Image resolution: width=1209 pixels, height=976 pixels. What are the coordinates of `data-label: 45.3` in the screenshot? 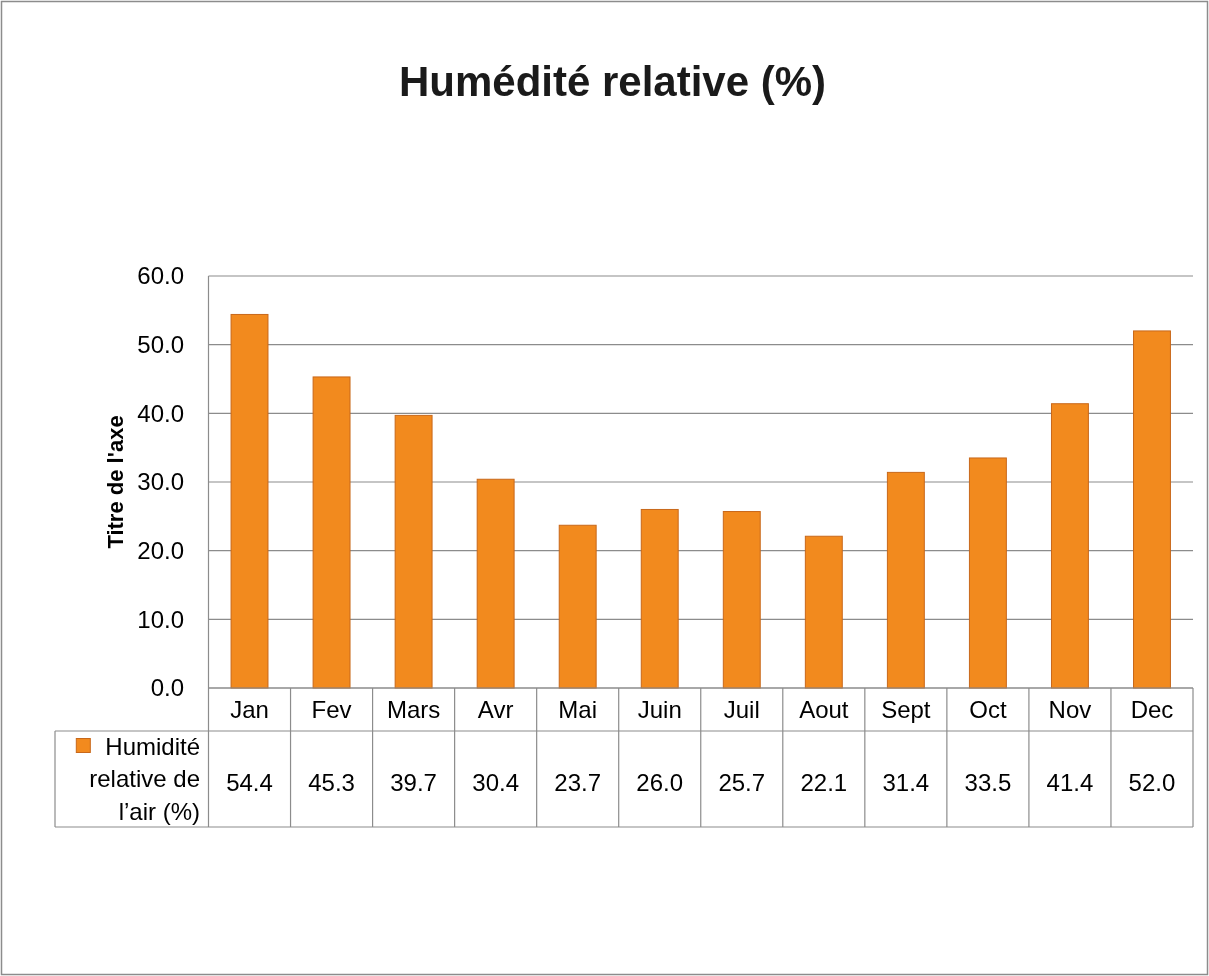 It's located at (331, 783).